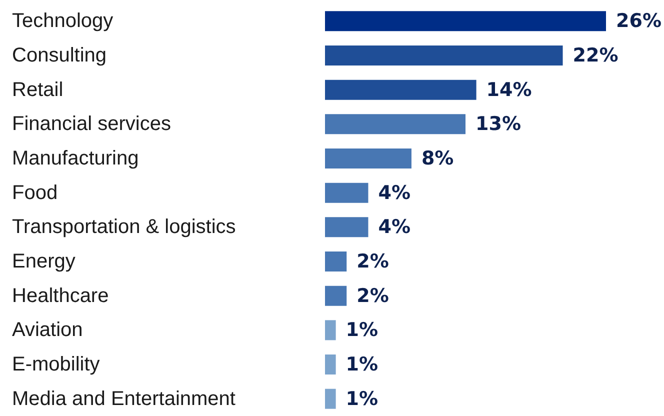  Describe the element at coordinates (595, 55) in the screenshot. I see `data-label: 22%` at that location.